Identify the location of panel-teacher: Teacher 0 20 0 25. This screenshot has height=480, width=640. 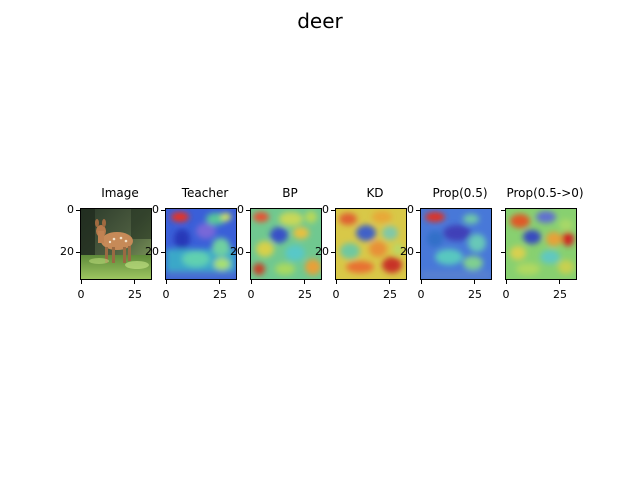
(195, 243).